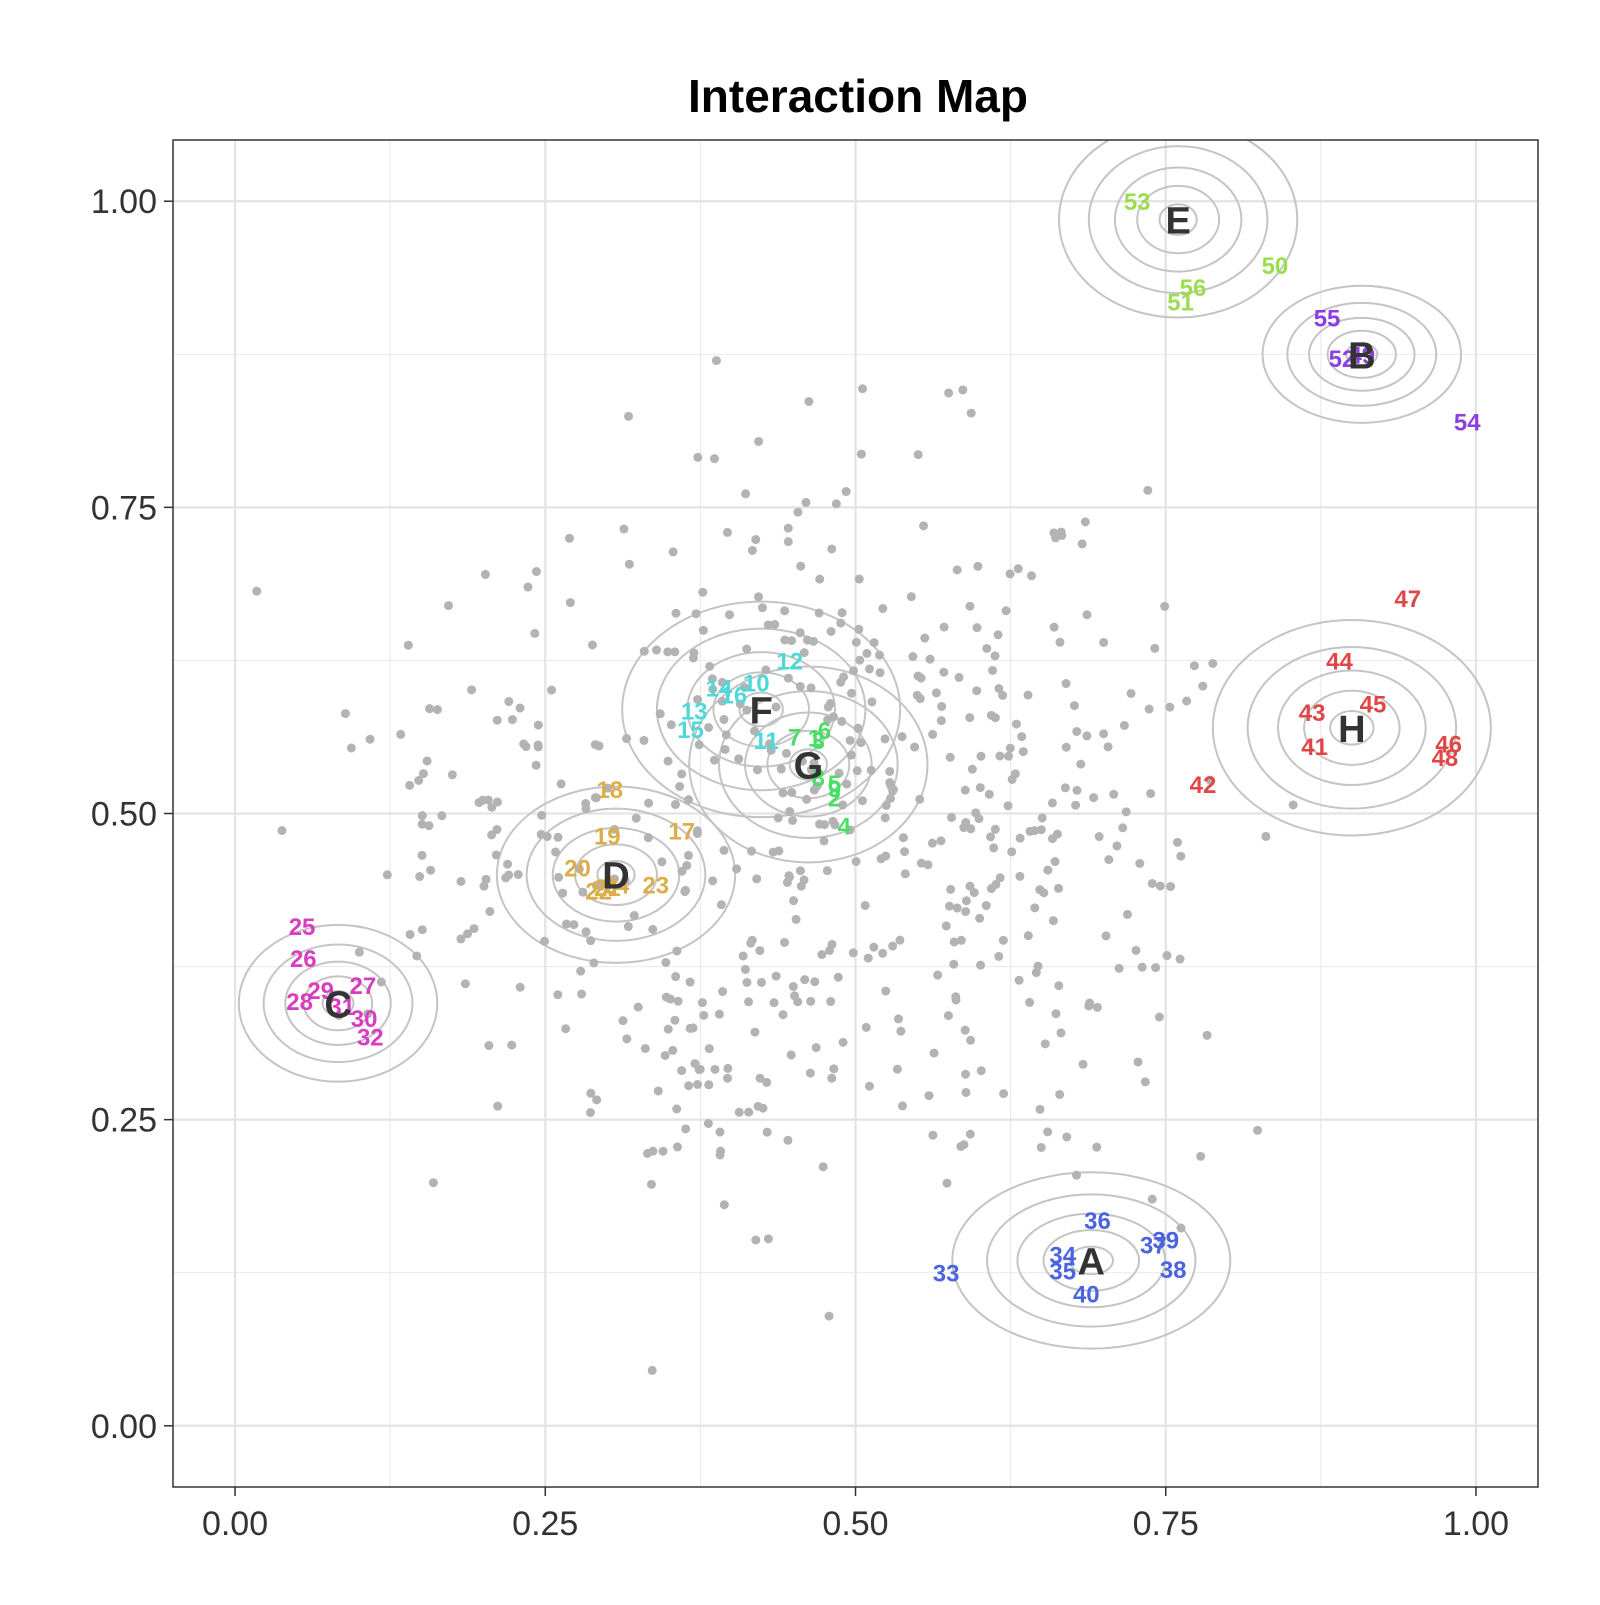  Describe the element at coordinates (615, 877) in the screenshot. I see `cluster-label-D: D` at that location.